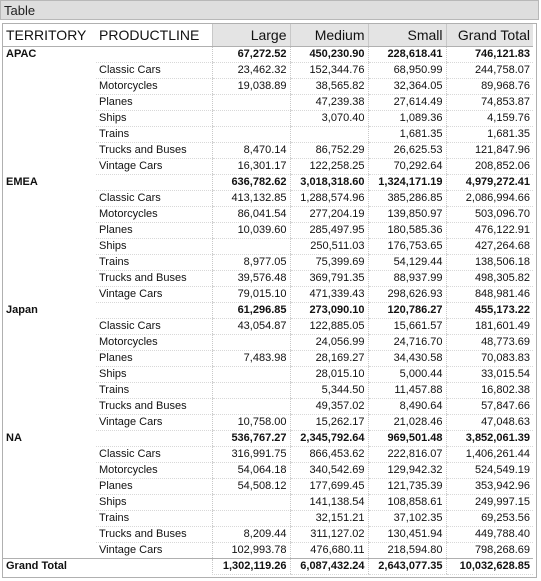 The width and height of the screenshot is (541, 581). Describe the element at coordinates (250, 438) in the screenshot. I see `subtotal-cell: 536,767.27` at that location.